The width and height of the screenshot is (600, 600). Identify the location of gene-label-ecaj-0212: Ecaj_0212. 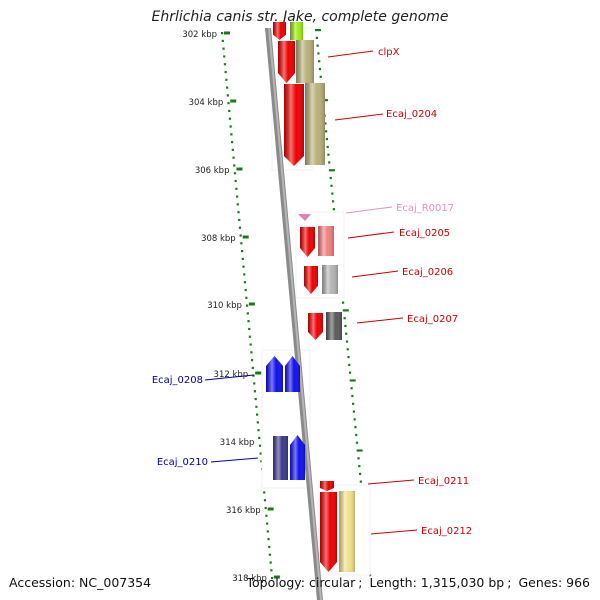
(446, 531).